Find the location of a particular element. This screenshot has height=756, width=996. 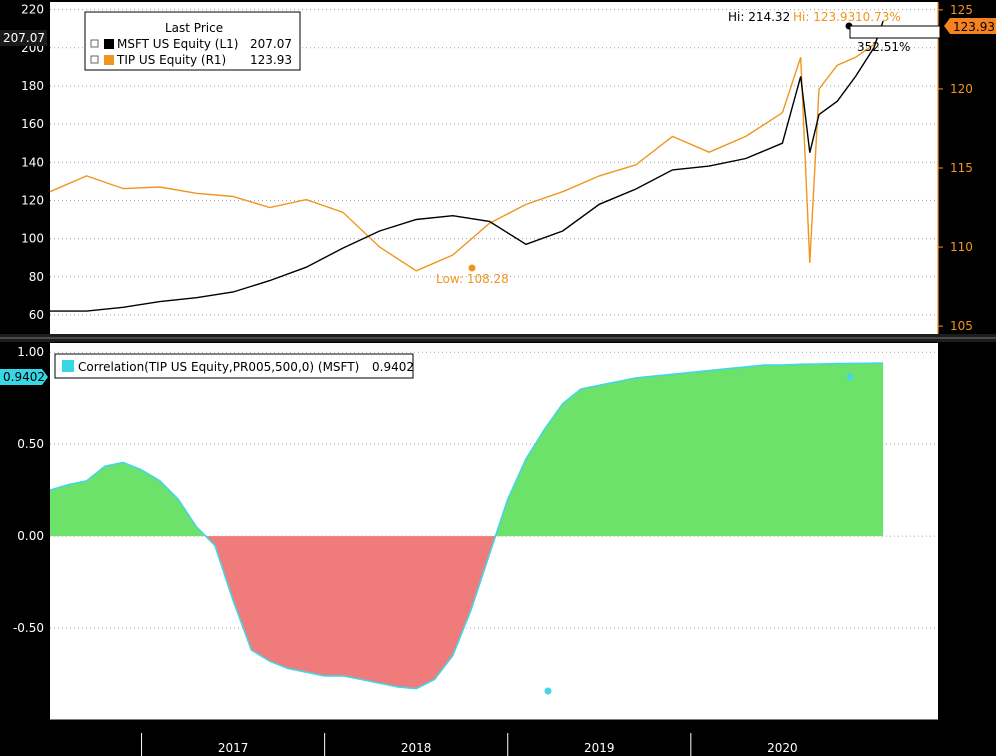

bottom-axis-tick--0.50: -0.50 is located at coordinates (28, 628).